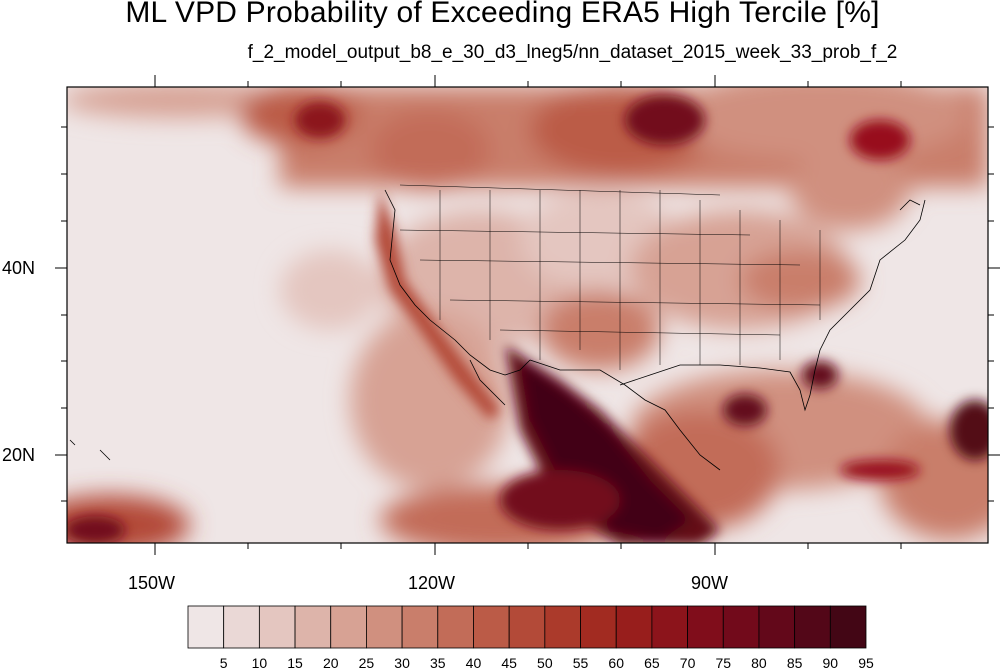 Image resolution: width=1005 pixels, height=672 pixels. Describe the element at coordinates (223, 663) in the screenshot. I see `colorbar-tick-label: 5` at that location.